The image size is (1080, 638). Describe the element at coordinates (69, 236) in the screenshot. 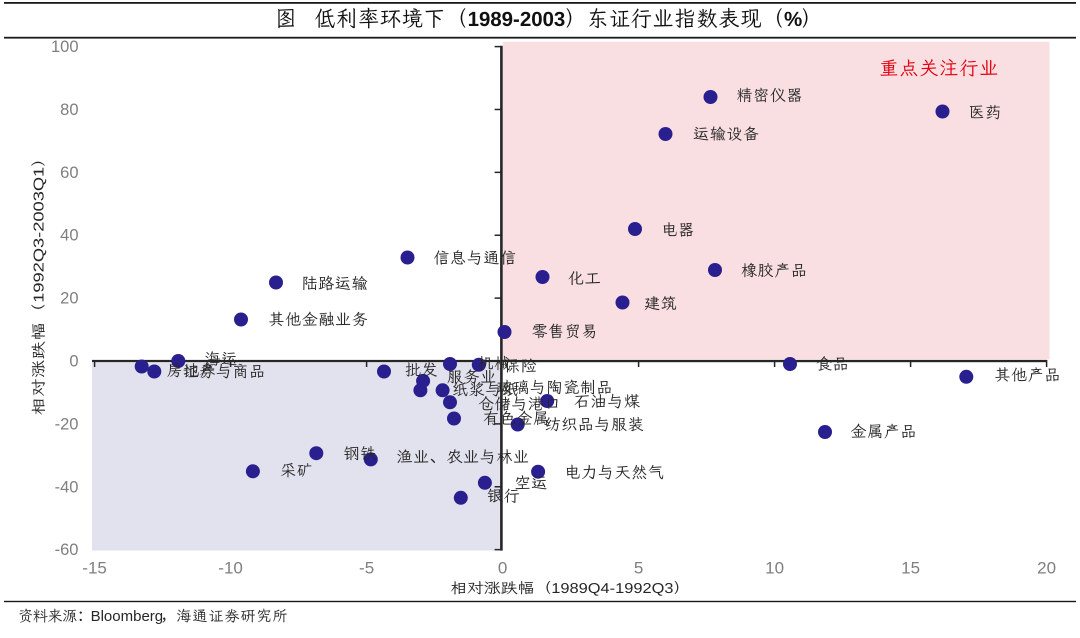

I see `svg-text: 40` at that location.